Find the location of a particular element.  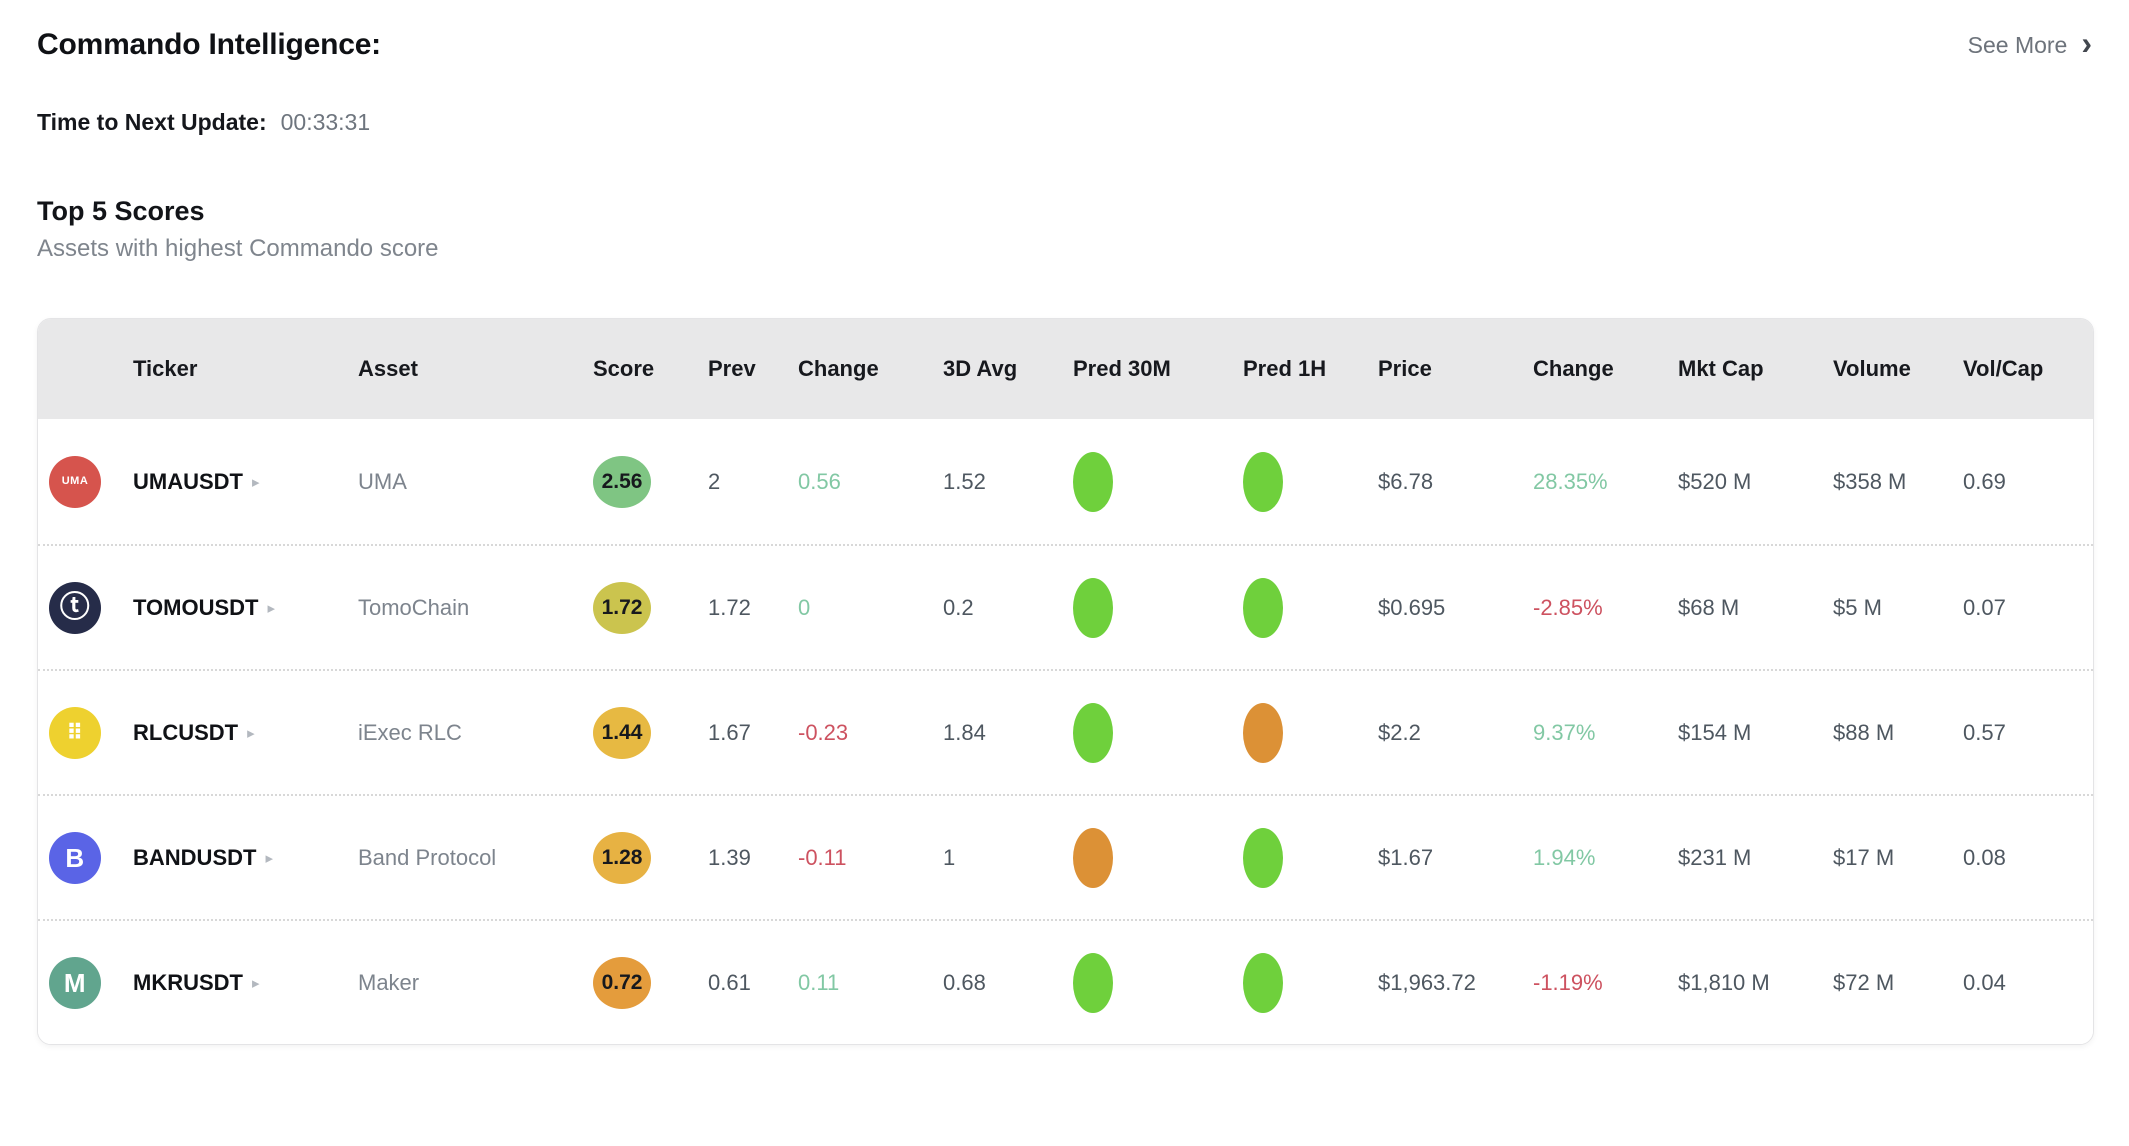

col-ticker: Ticker is located at coordinates (165, 368).